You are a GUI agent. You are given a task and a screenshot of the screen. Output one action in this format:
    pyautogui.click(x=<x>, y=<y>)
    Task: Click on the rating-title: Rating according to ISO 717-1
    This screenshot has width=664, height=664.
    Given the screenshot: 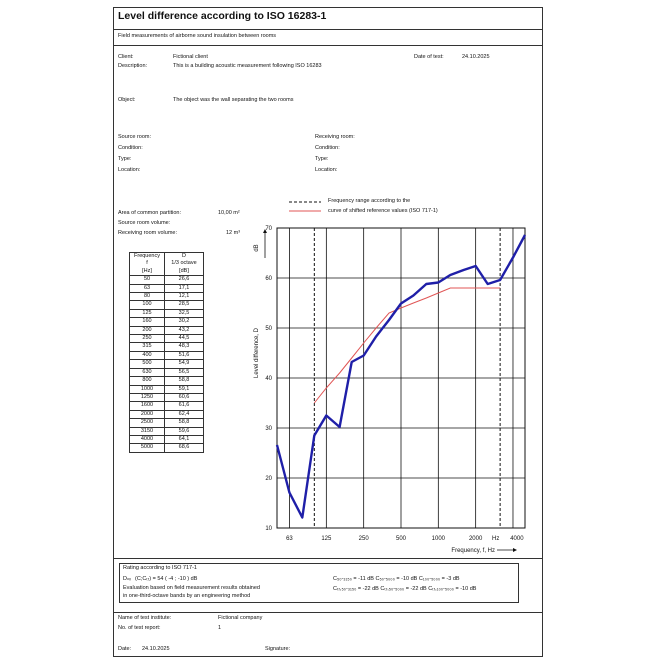 What is the action you would take?
    pyautogui.click(x=160, y=568)
    